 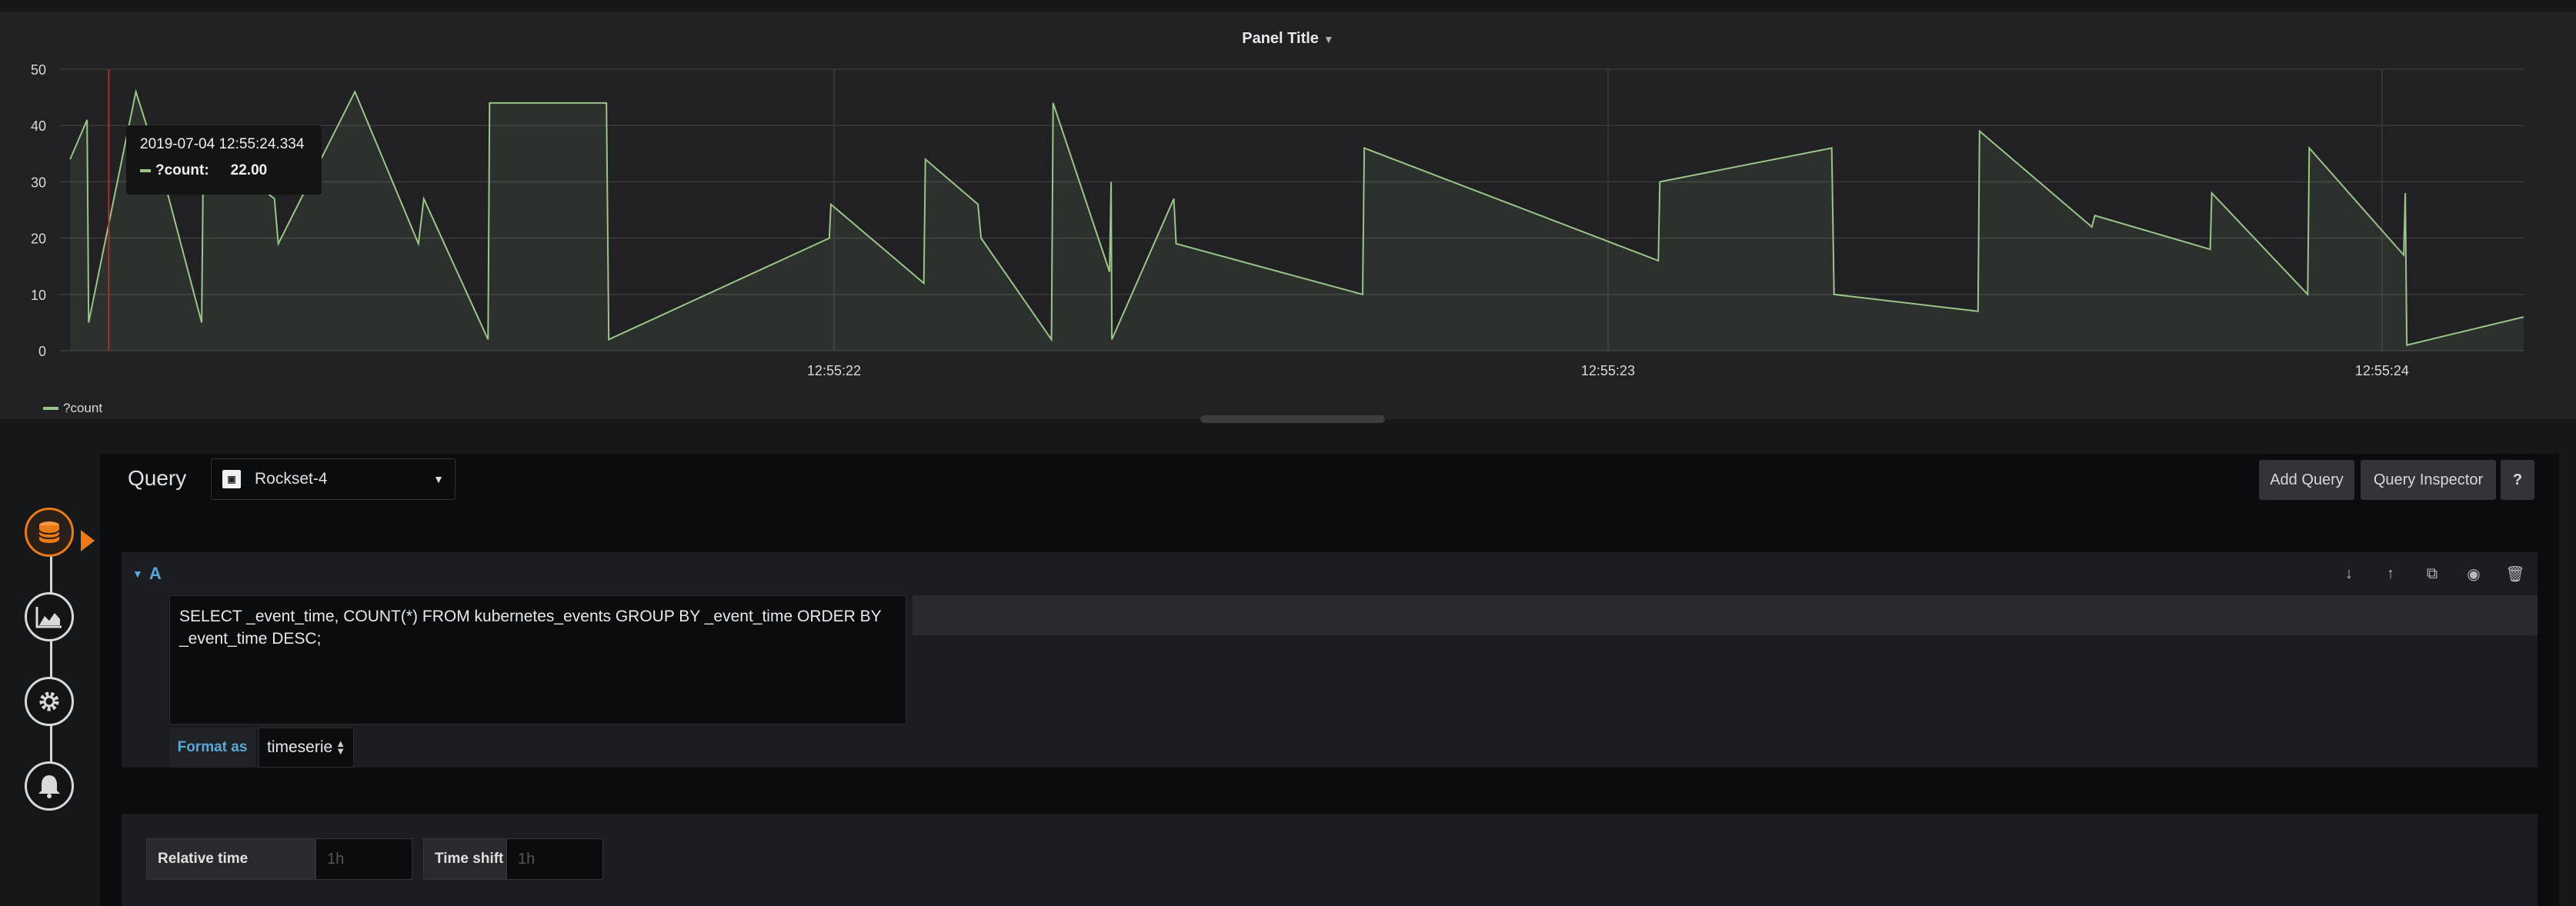 I want to click on query-row-header: ▼ A ↓ ↑ ⧉ ◉ 🗑, so click(x=1330, y=573).